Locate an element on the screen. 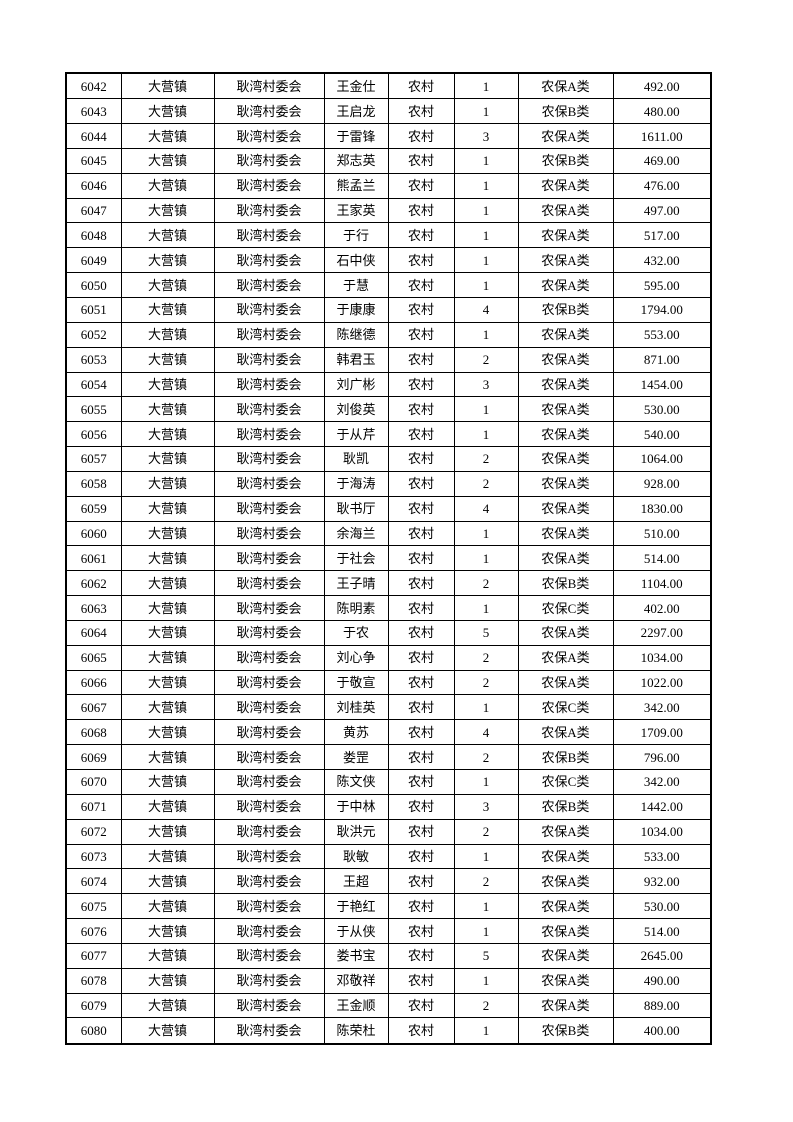 The image size is (793, 1122). cell-person-name: 于中林 is located at coordinates (356, 806).